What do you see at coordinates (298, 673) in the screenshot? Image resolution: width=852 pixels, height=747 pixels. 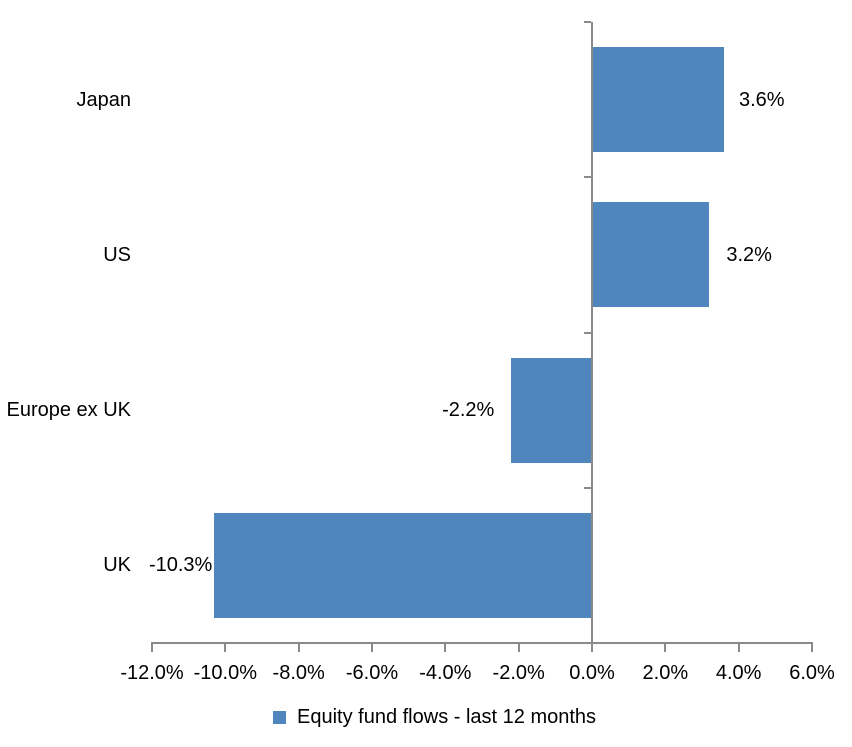 I see `x-axis-tick-label: -8.0%` at bounding box center [298, 673].